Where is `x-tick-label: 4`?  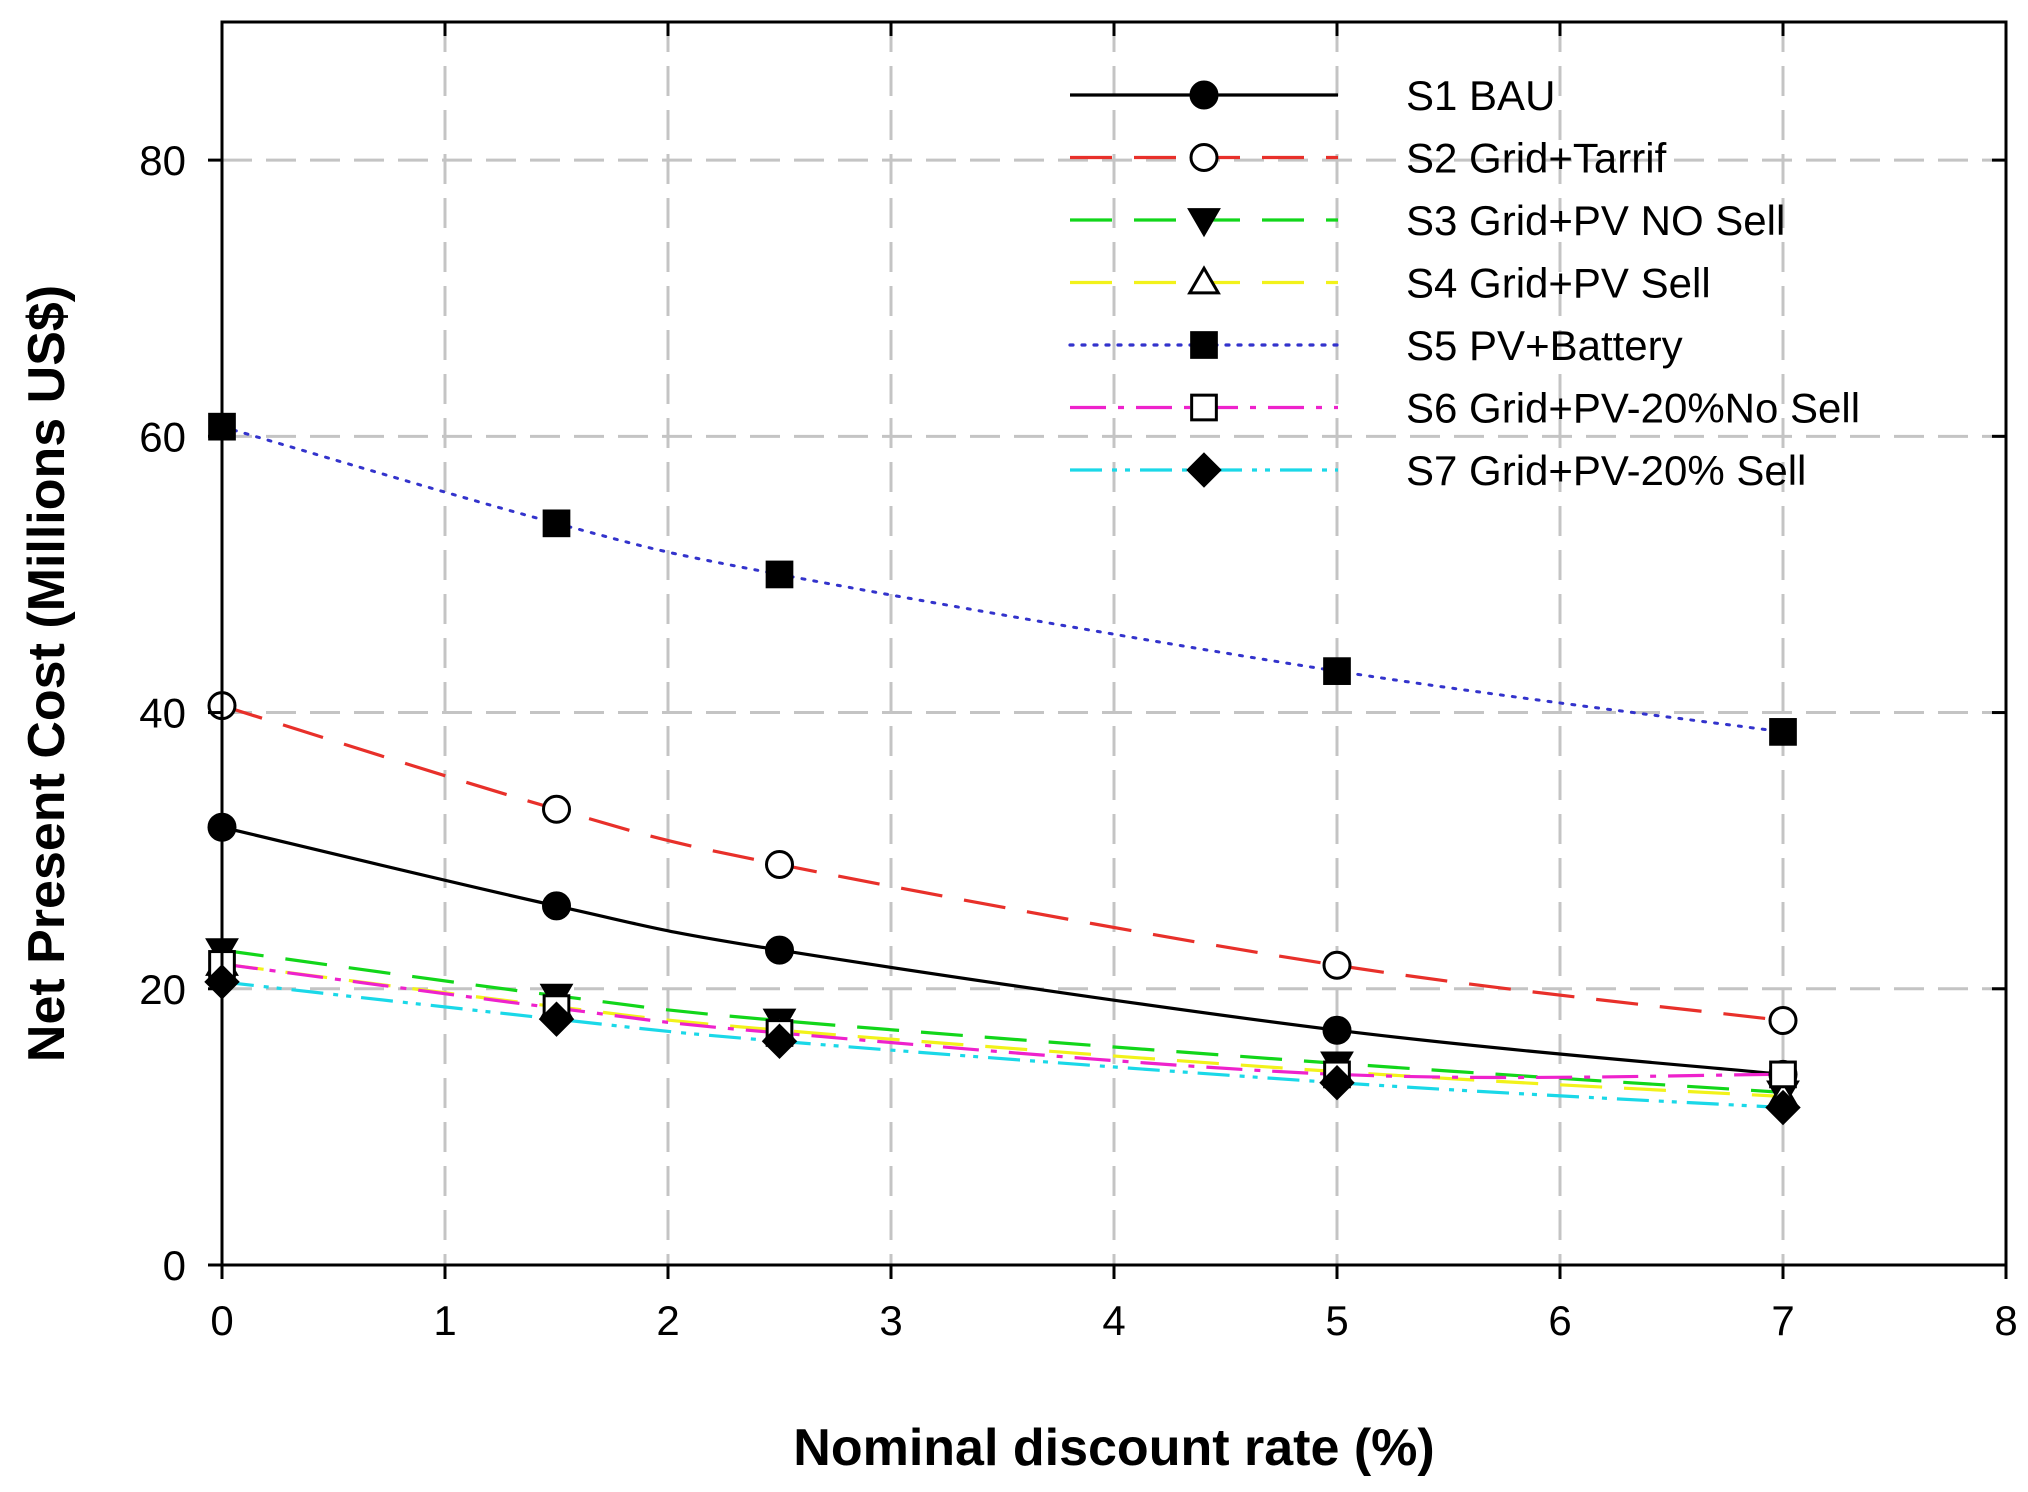
x-tick-label: 4 is located at coordinates (1113, 1320).